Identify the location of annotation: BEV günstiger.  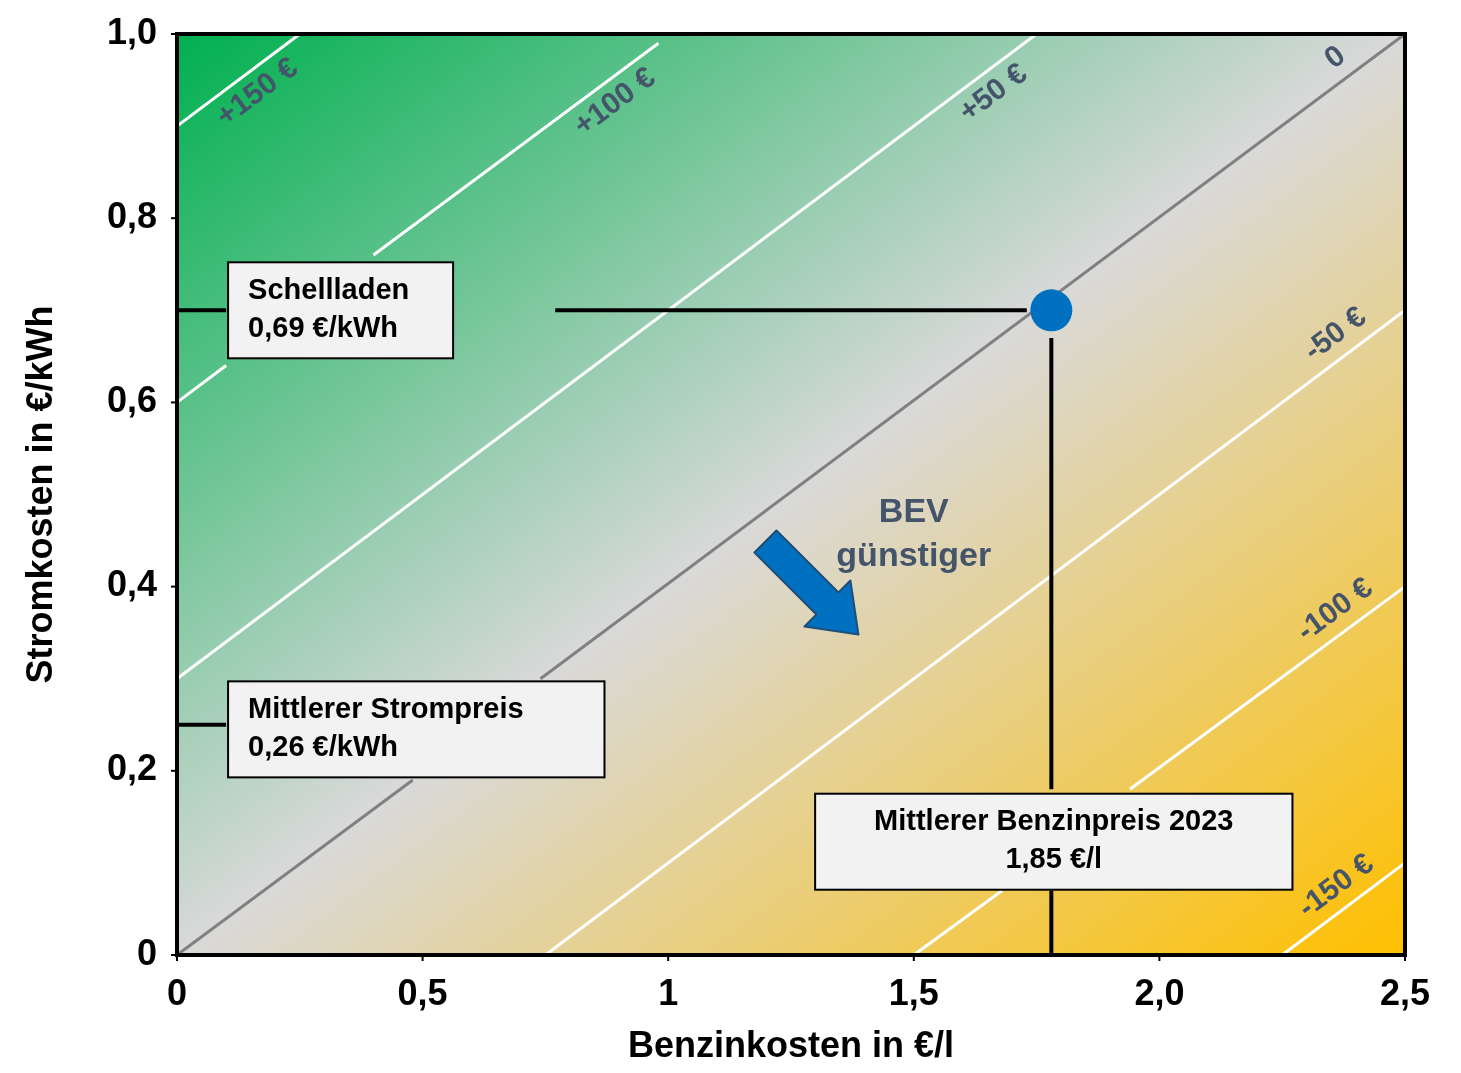
(914, 532).